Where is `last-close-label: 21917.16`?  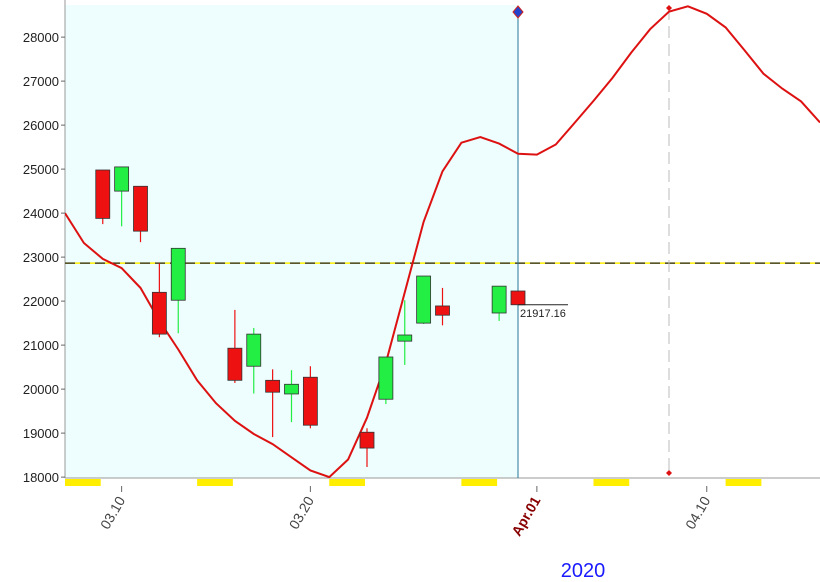 last-close-label: 21917.16 is located at coordinates (543, 314).